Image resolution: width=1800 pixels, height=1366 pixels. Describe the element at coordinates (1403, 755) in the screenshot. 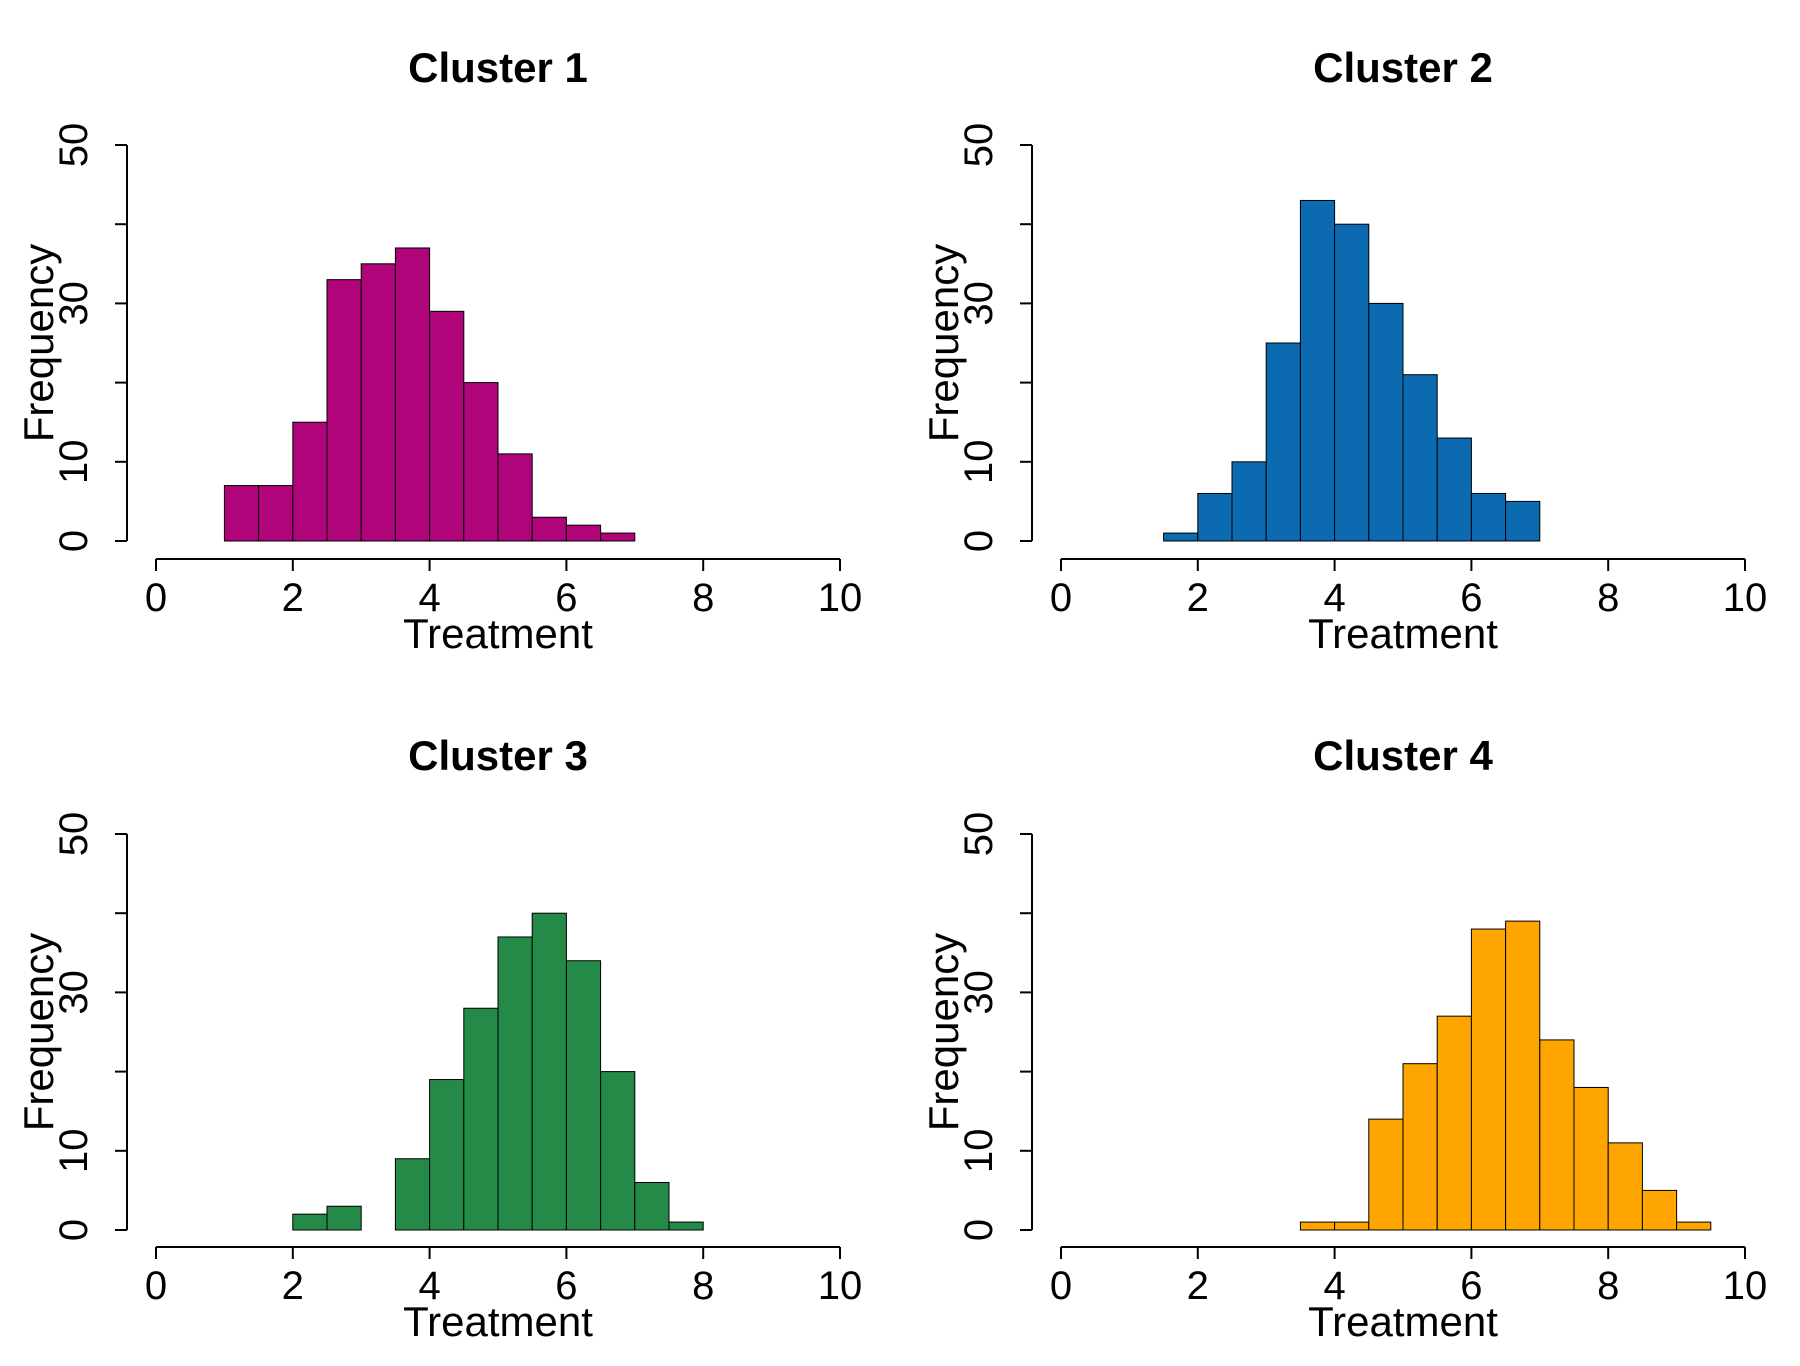

I see `chart-title: Cluster 4` at that location.